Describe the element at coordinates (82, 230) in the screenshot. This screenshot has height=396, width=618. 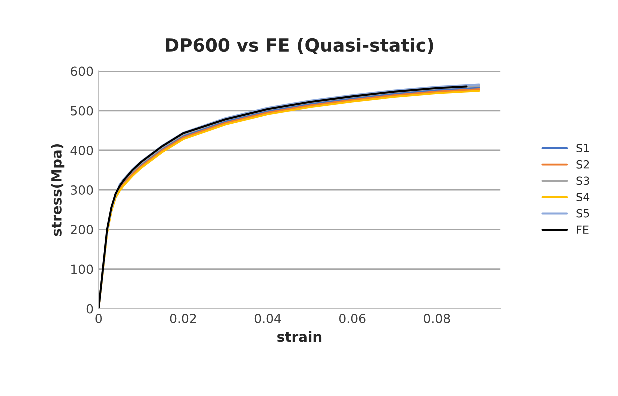
I see `y-tick-label: 200` at that location.